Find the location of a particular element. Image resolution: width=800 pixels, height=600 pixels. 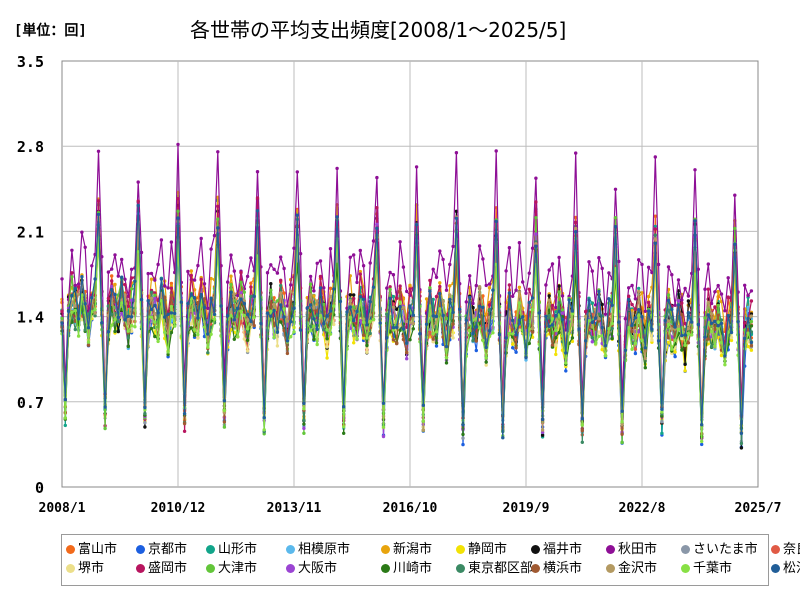

x-tick-label: 2008/1 is located at coordinates (62, 508).